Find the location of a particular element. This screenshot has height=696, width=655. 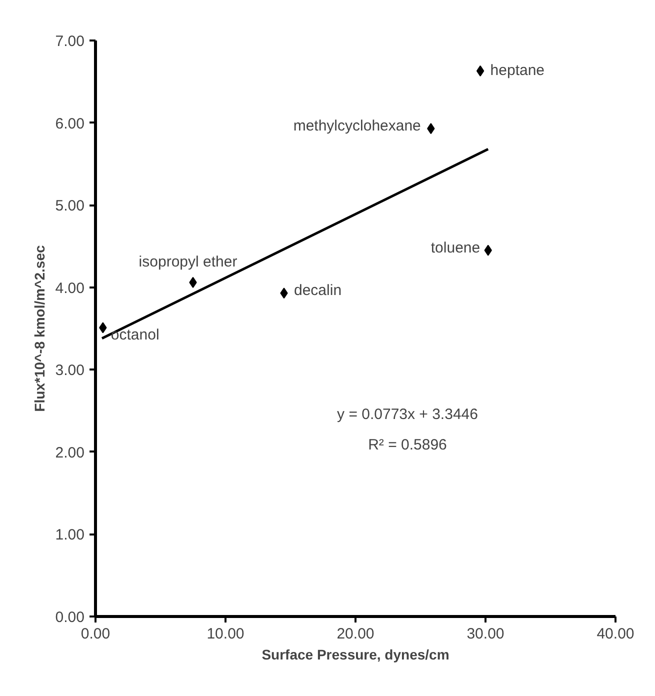

x-tick-label: 20.00 is located at coordinates (355, 634).